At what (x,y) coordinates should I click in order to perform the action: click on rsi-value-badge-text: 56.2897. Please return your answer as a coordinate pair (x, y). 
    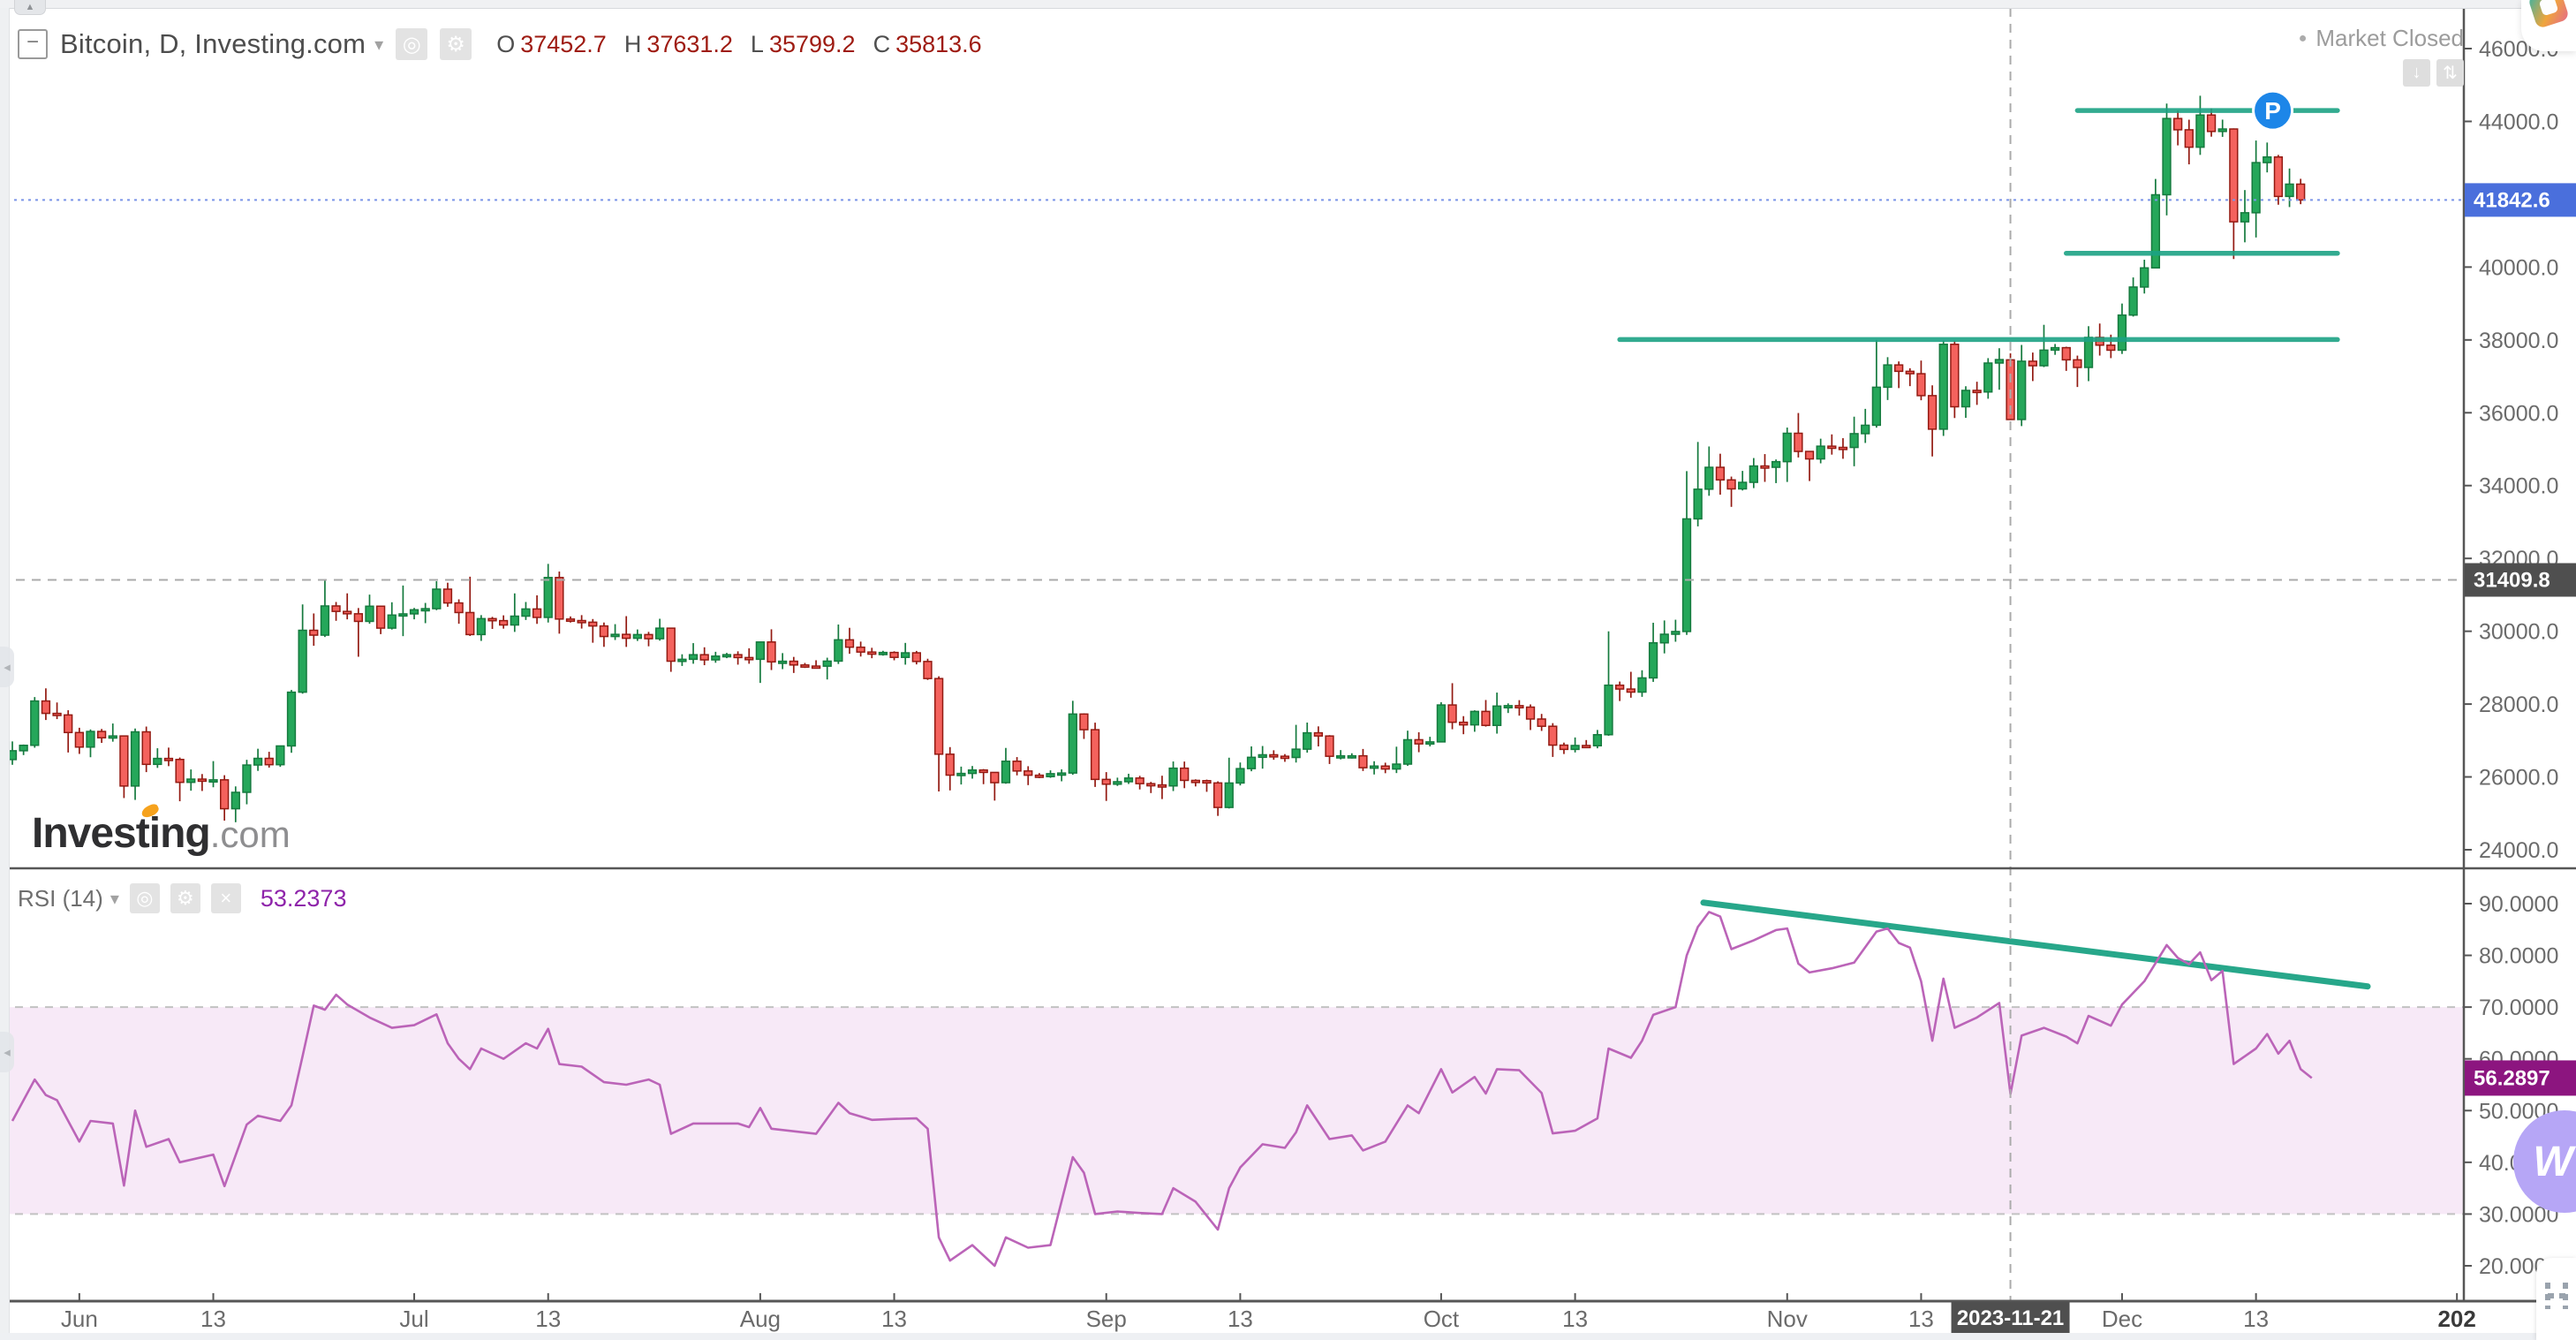
    Looking at the image, I should click on (2512, 1078).